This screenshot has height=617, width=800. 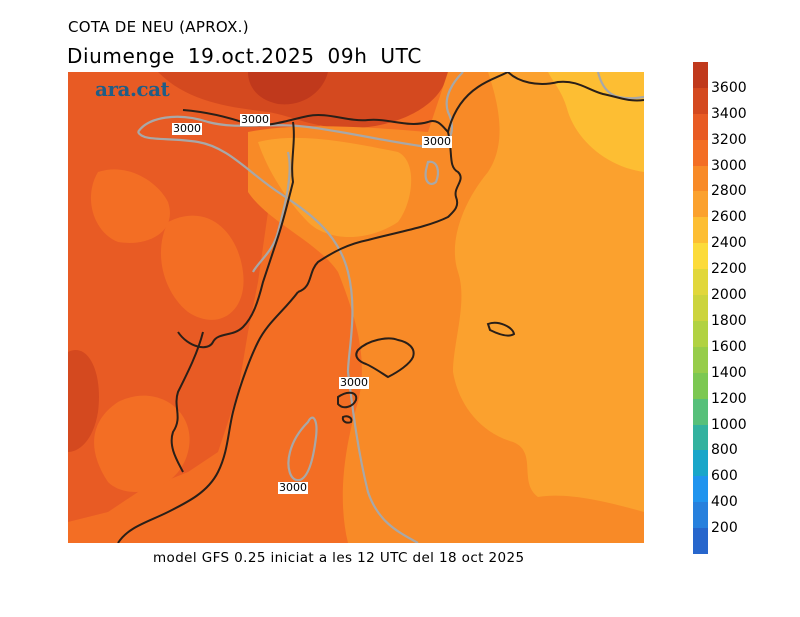 What do you see at coordinates (724, 476) in the screenshot?
I see `colorbar-tick-label: 600` at bounding box center [724, 476].